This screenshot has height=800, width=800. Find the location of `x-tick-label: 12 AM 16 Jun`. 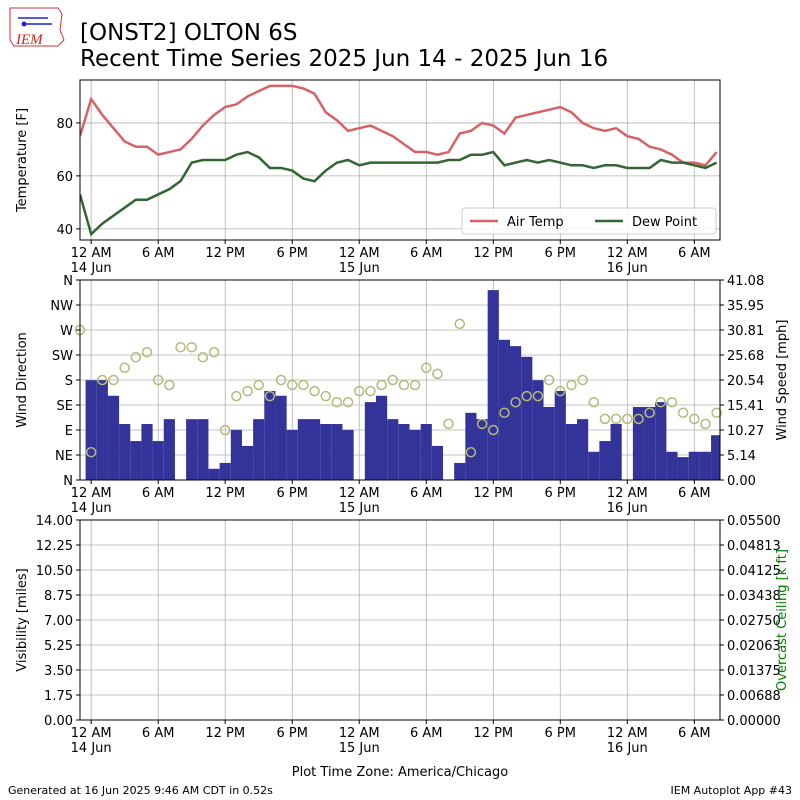

x-tick-label: 12 AM 16 Jun is located at coordinates (627, 501).